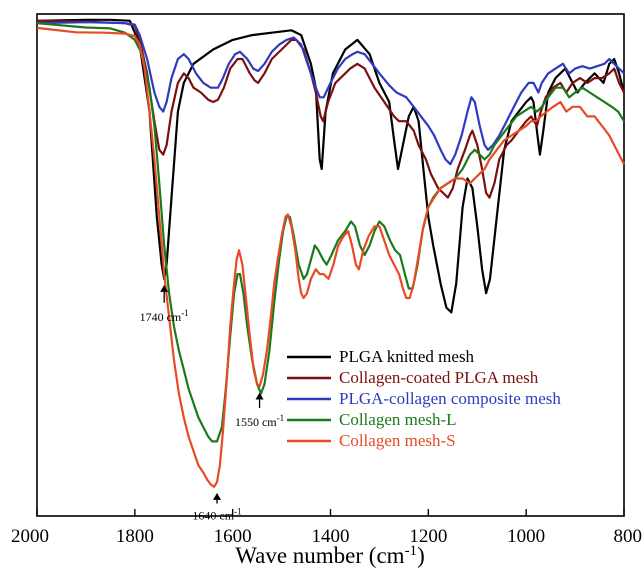  What do you see at coordinates (398, 419) in the screenshot?
I see `legend-label: Collagen mesh-L` at bounding box center [398, 419].